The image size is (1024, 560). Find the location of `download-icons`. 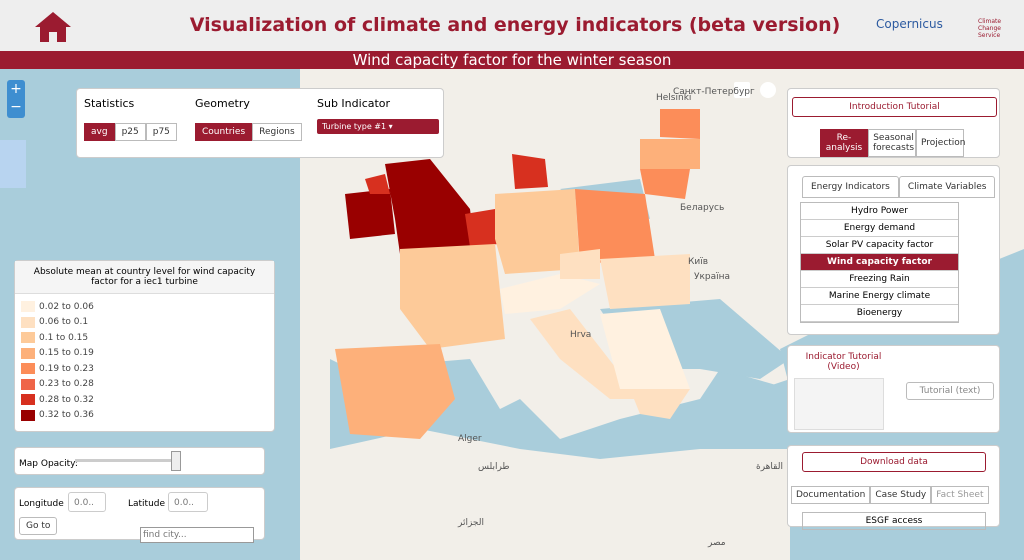

download-icons is located at coordinates (756, 91).